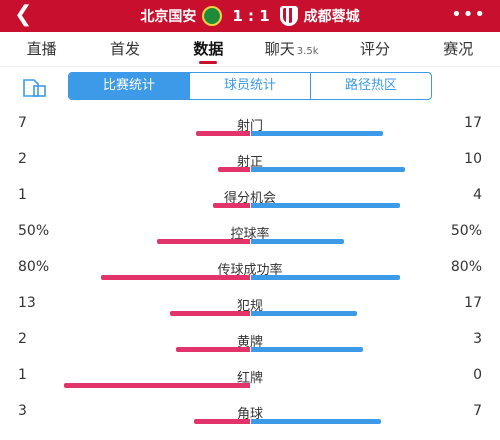 The height and width of the screenshot is (440, 500). Describe the element at coordinates (34, 231) in the screenshot. I see `home-stat-value: 50%` at that location.